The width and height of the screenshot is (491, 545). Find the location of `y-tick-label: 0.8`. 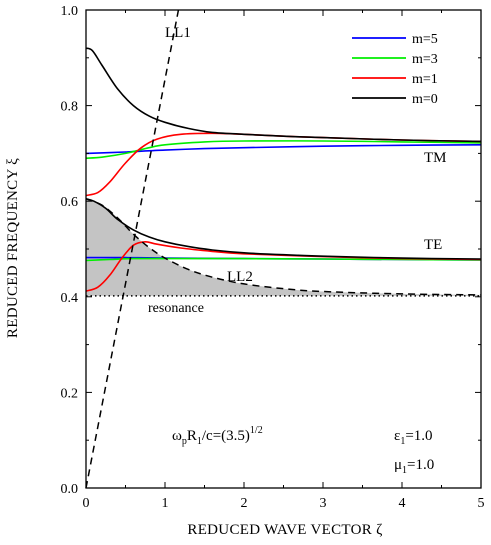

y-tick-label: 0.8 is located at coordinates (70, 107).